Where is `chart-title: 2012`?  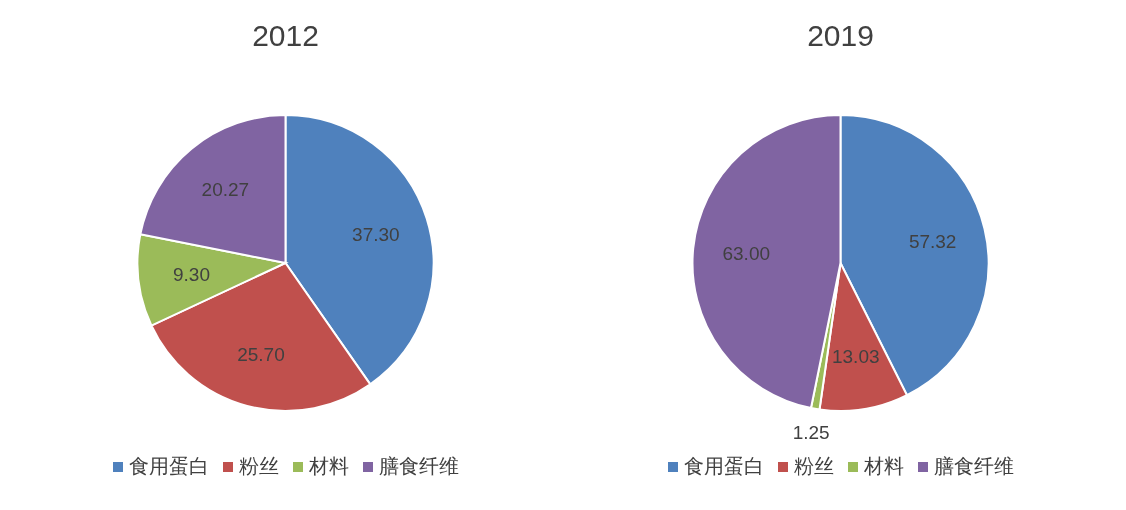
chart-title: 2012 is located at coordinates (285, 36).